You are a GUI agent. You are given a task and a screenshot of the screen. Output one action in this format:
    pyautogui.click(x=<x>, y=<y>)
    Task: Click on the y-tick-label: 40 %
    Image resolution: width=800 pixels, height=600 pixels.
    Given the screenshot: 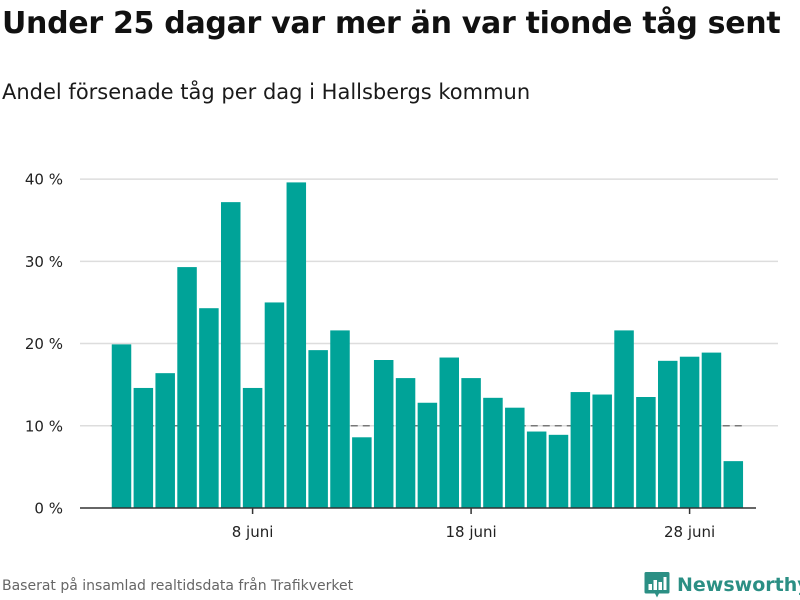 What is the action you would take?
    pyautogui.click(x=44, y=180)
    